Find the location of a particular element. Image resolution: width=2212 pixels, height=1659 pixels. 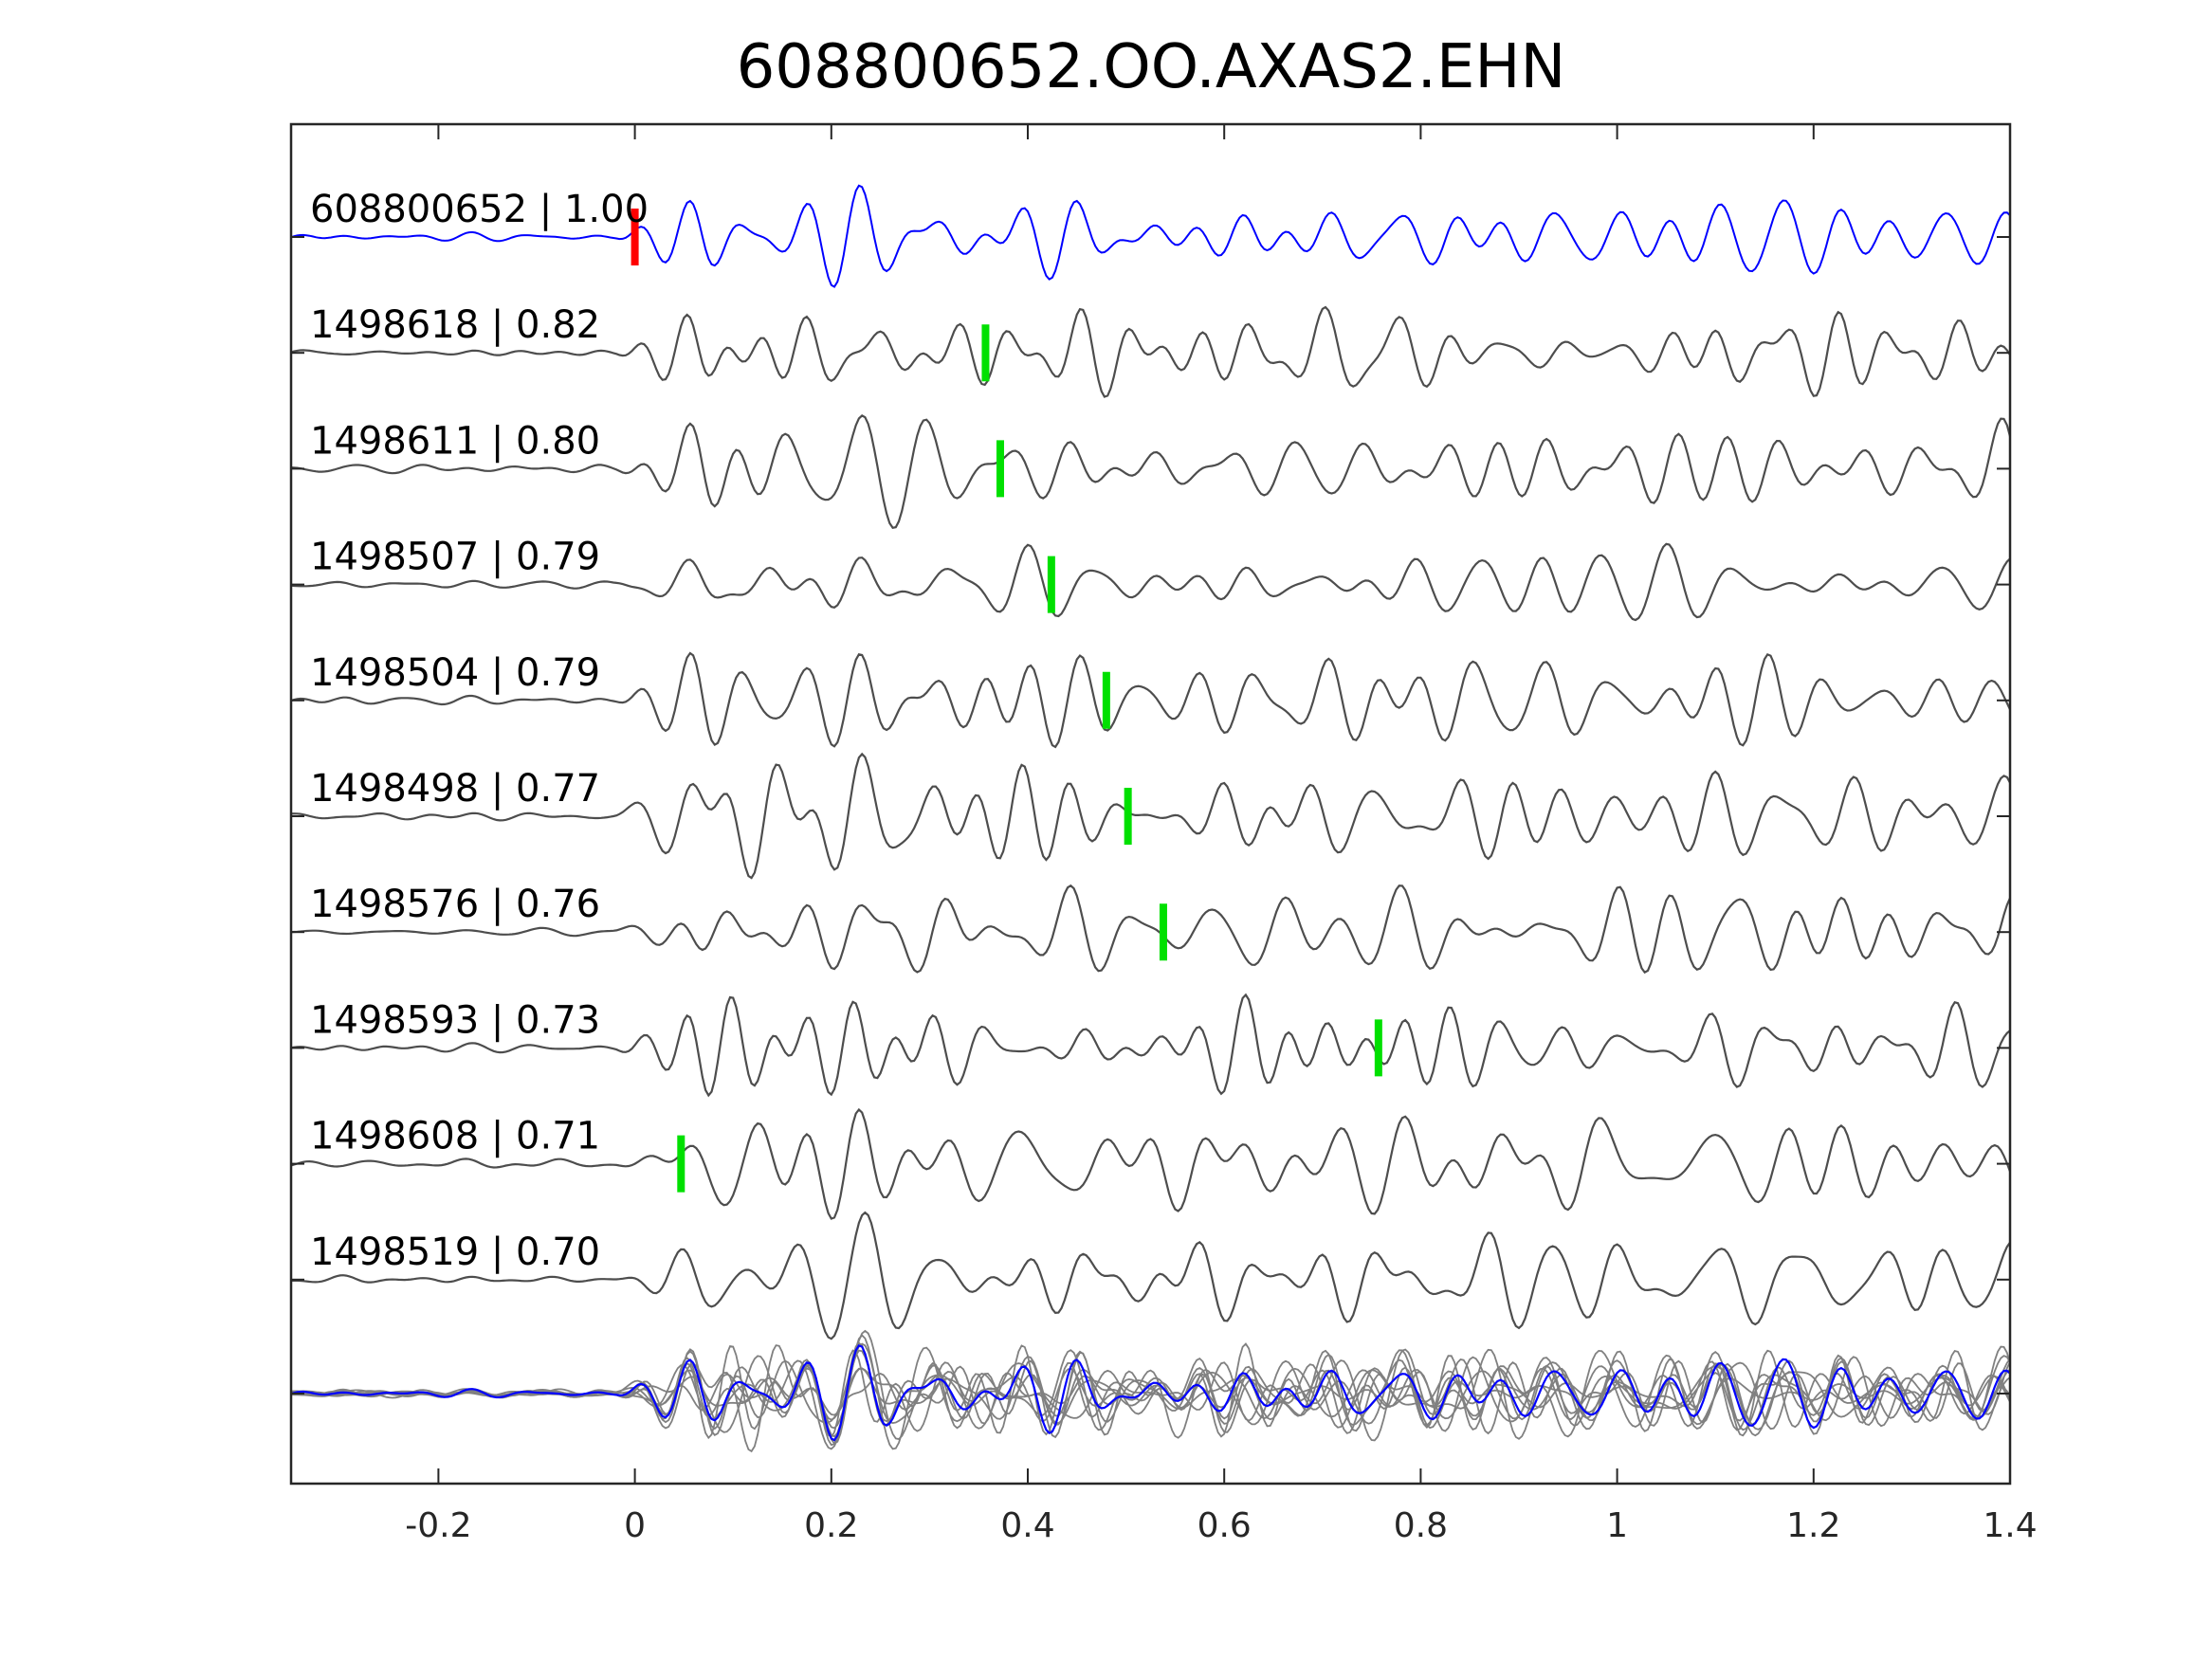

trace-label-1498593: 1498593 | 0.73 is located at coordinates (455, 1020).